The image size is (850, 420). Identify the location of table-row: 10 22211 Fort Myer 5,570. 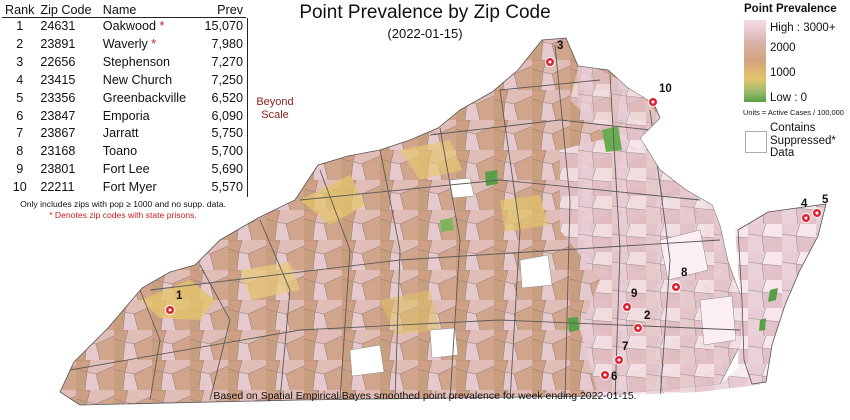
(124, 188).